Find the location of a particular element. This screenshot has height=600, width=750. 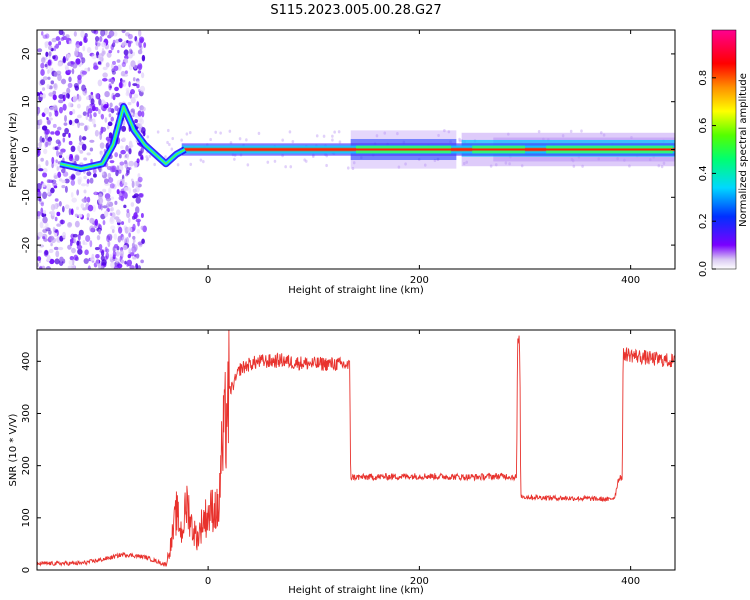

snr-y-tick-label: 200 is located at coordinates (26, 465).